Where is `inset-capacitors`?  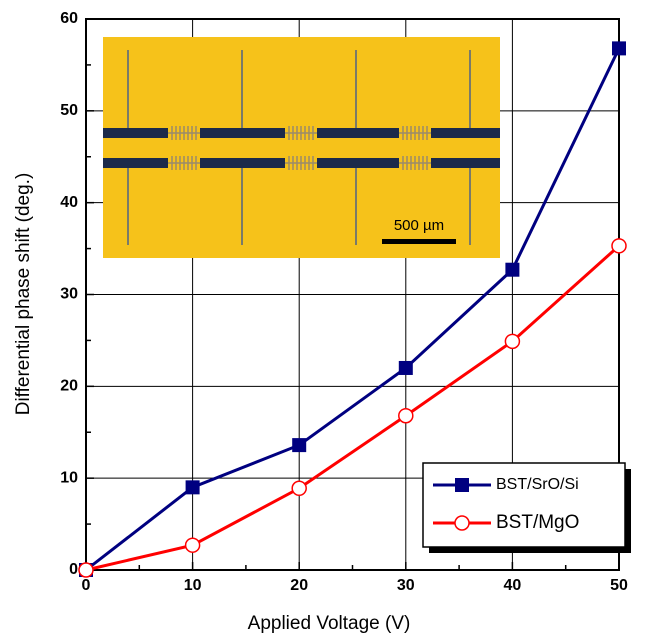
inset-capacitors is located at coordinates (299, 148).